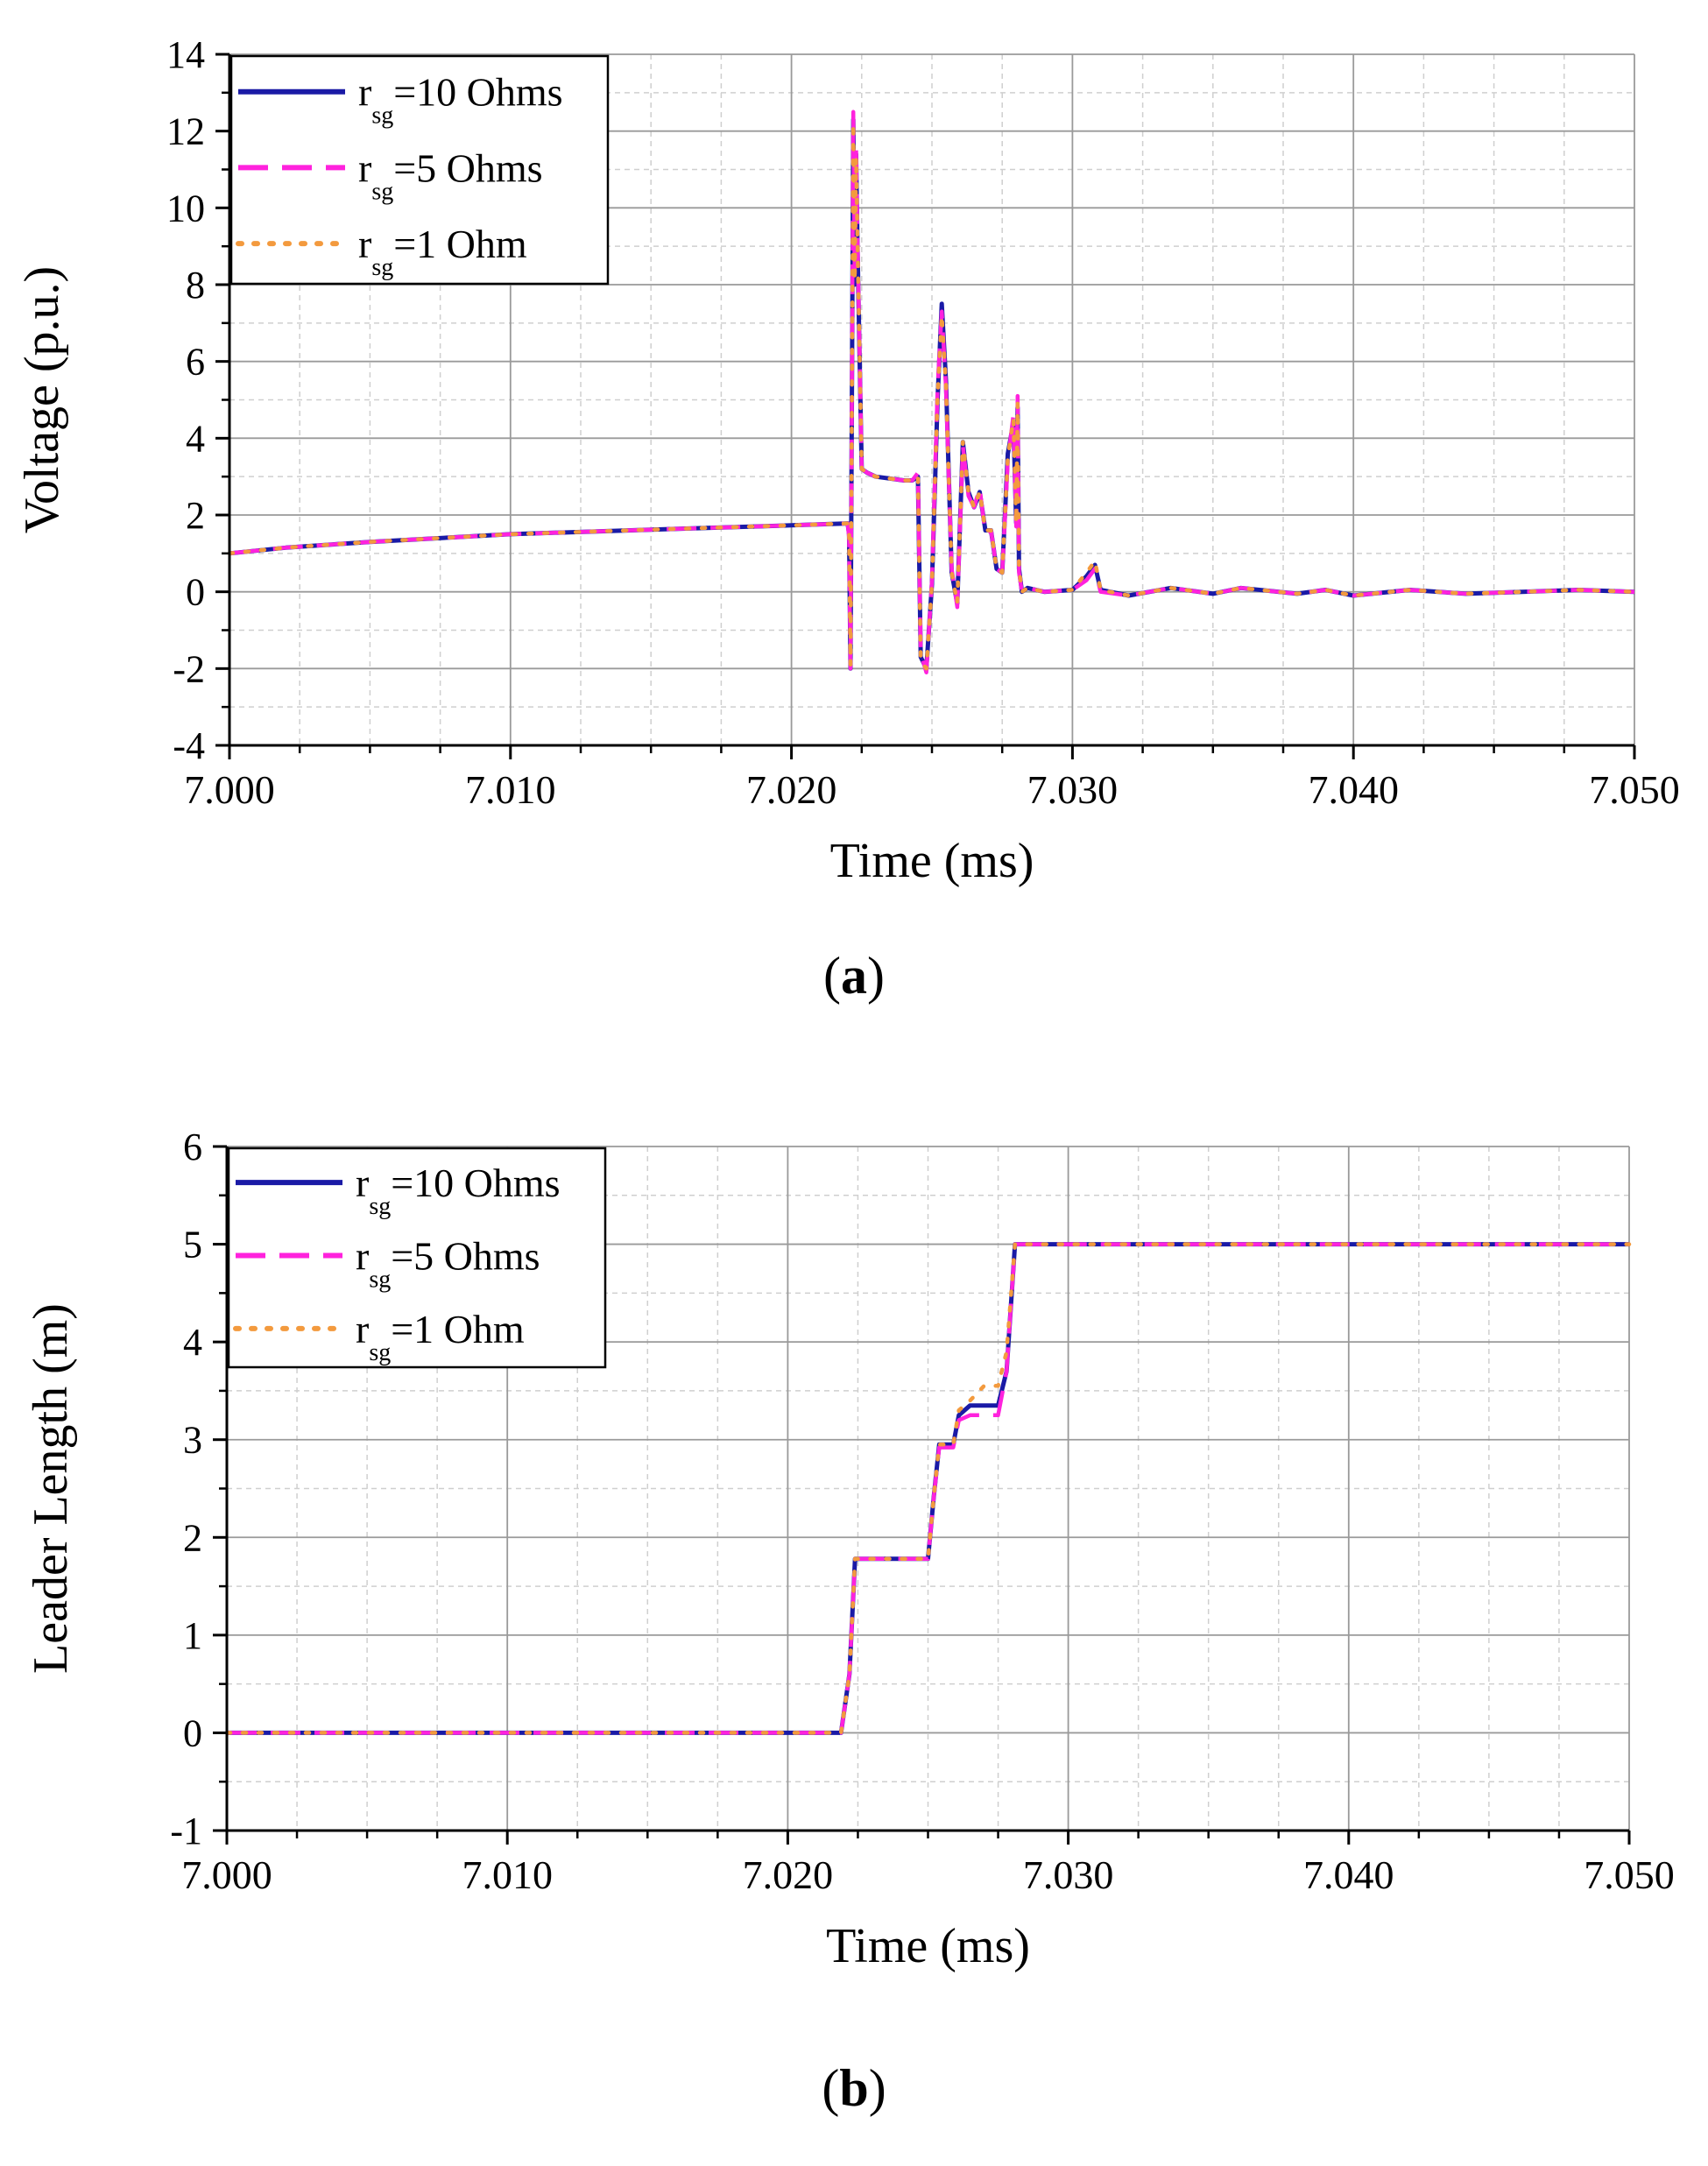 This screenshot has width=1708, height=2166. What do you see at coordinates (192, 1441) in the screenshot?
I see `y-tick-label: 3` at bounding box center [192, 1441].